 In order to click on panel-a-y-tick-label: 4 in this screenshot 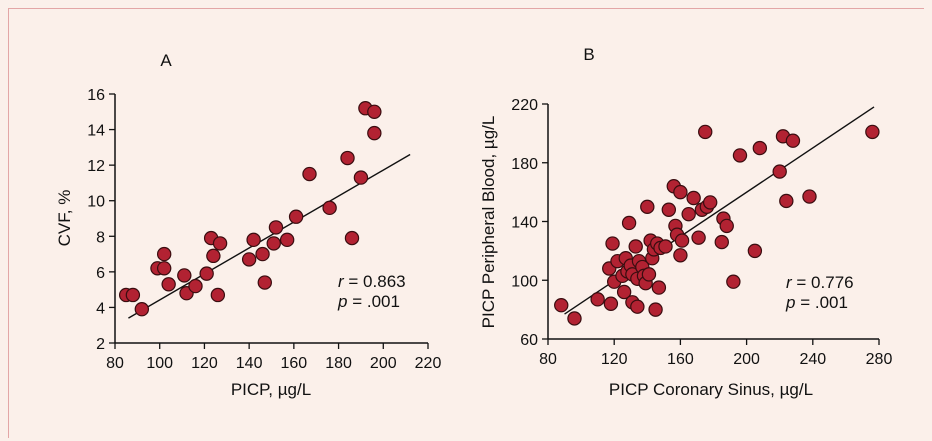, I will do `click(100, 308)`.